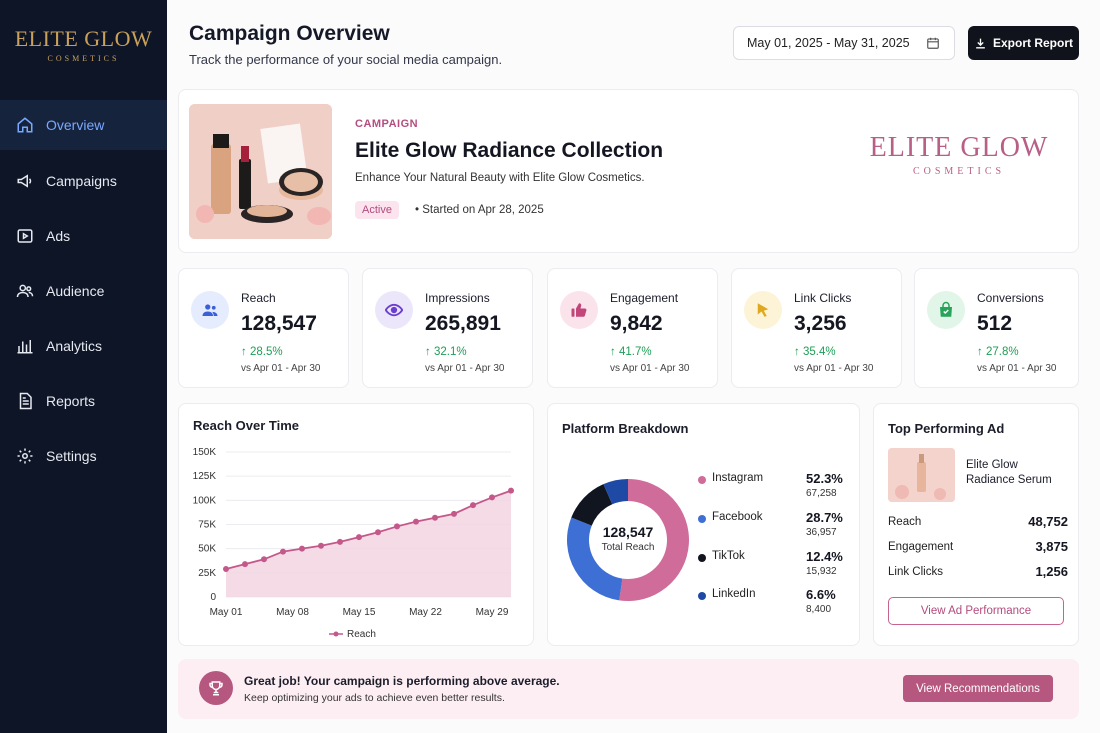 This screenshot has width=1100, height=733. What do you see at coordinates (946, 428) in the screenshot?
I see `top-ad-title: Top Performing Ad` at bounding box center [946, 428].